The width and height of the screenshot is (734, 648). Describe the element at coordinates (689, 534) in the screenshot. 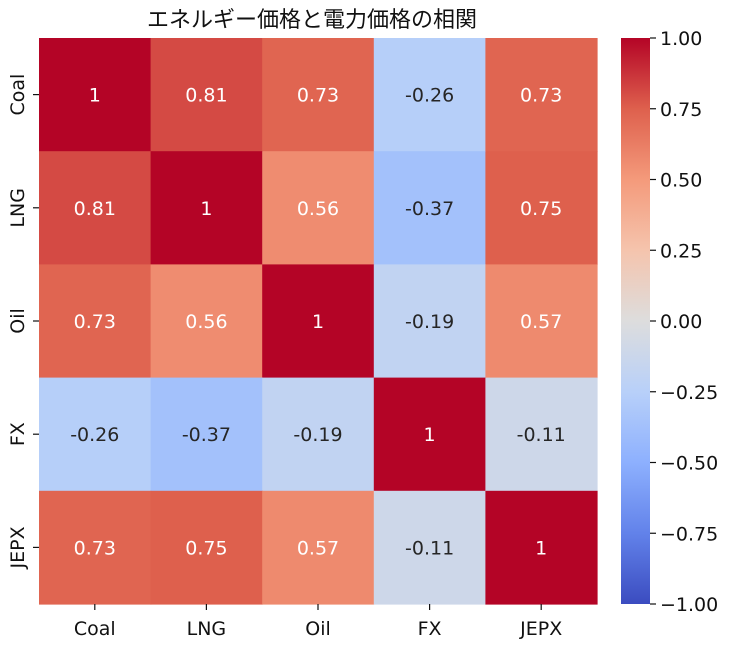

I see `colorbar-tick-label: −0.75` at that location.